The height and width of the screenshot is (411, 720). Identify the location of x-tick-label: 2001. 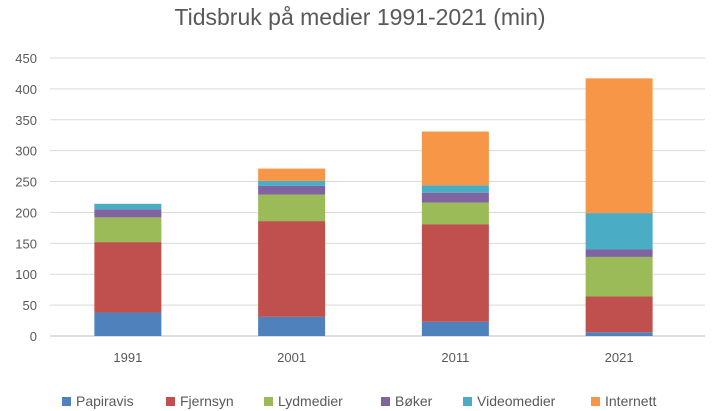
(291, 357).